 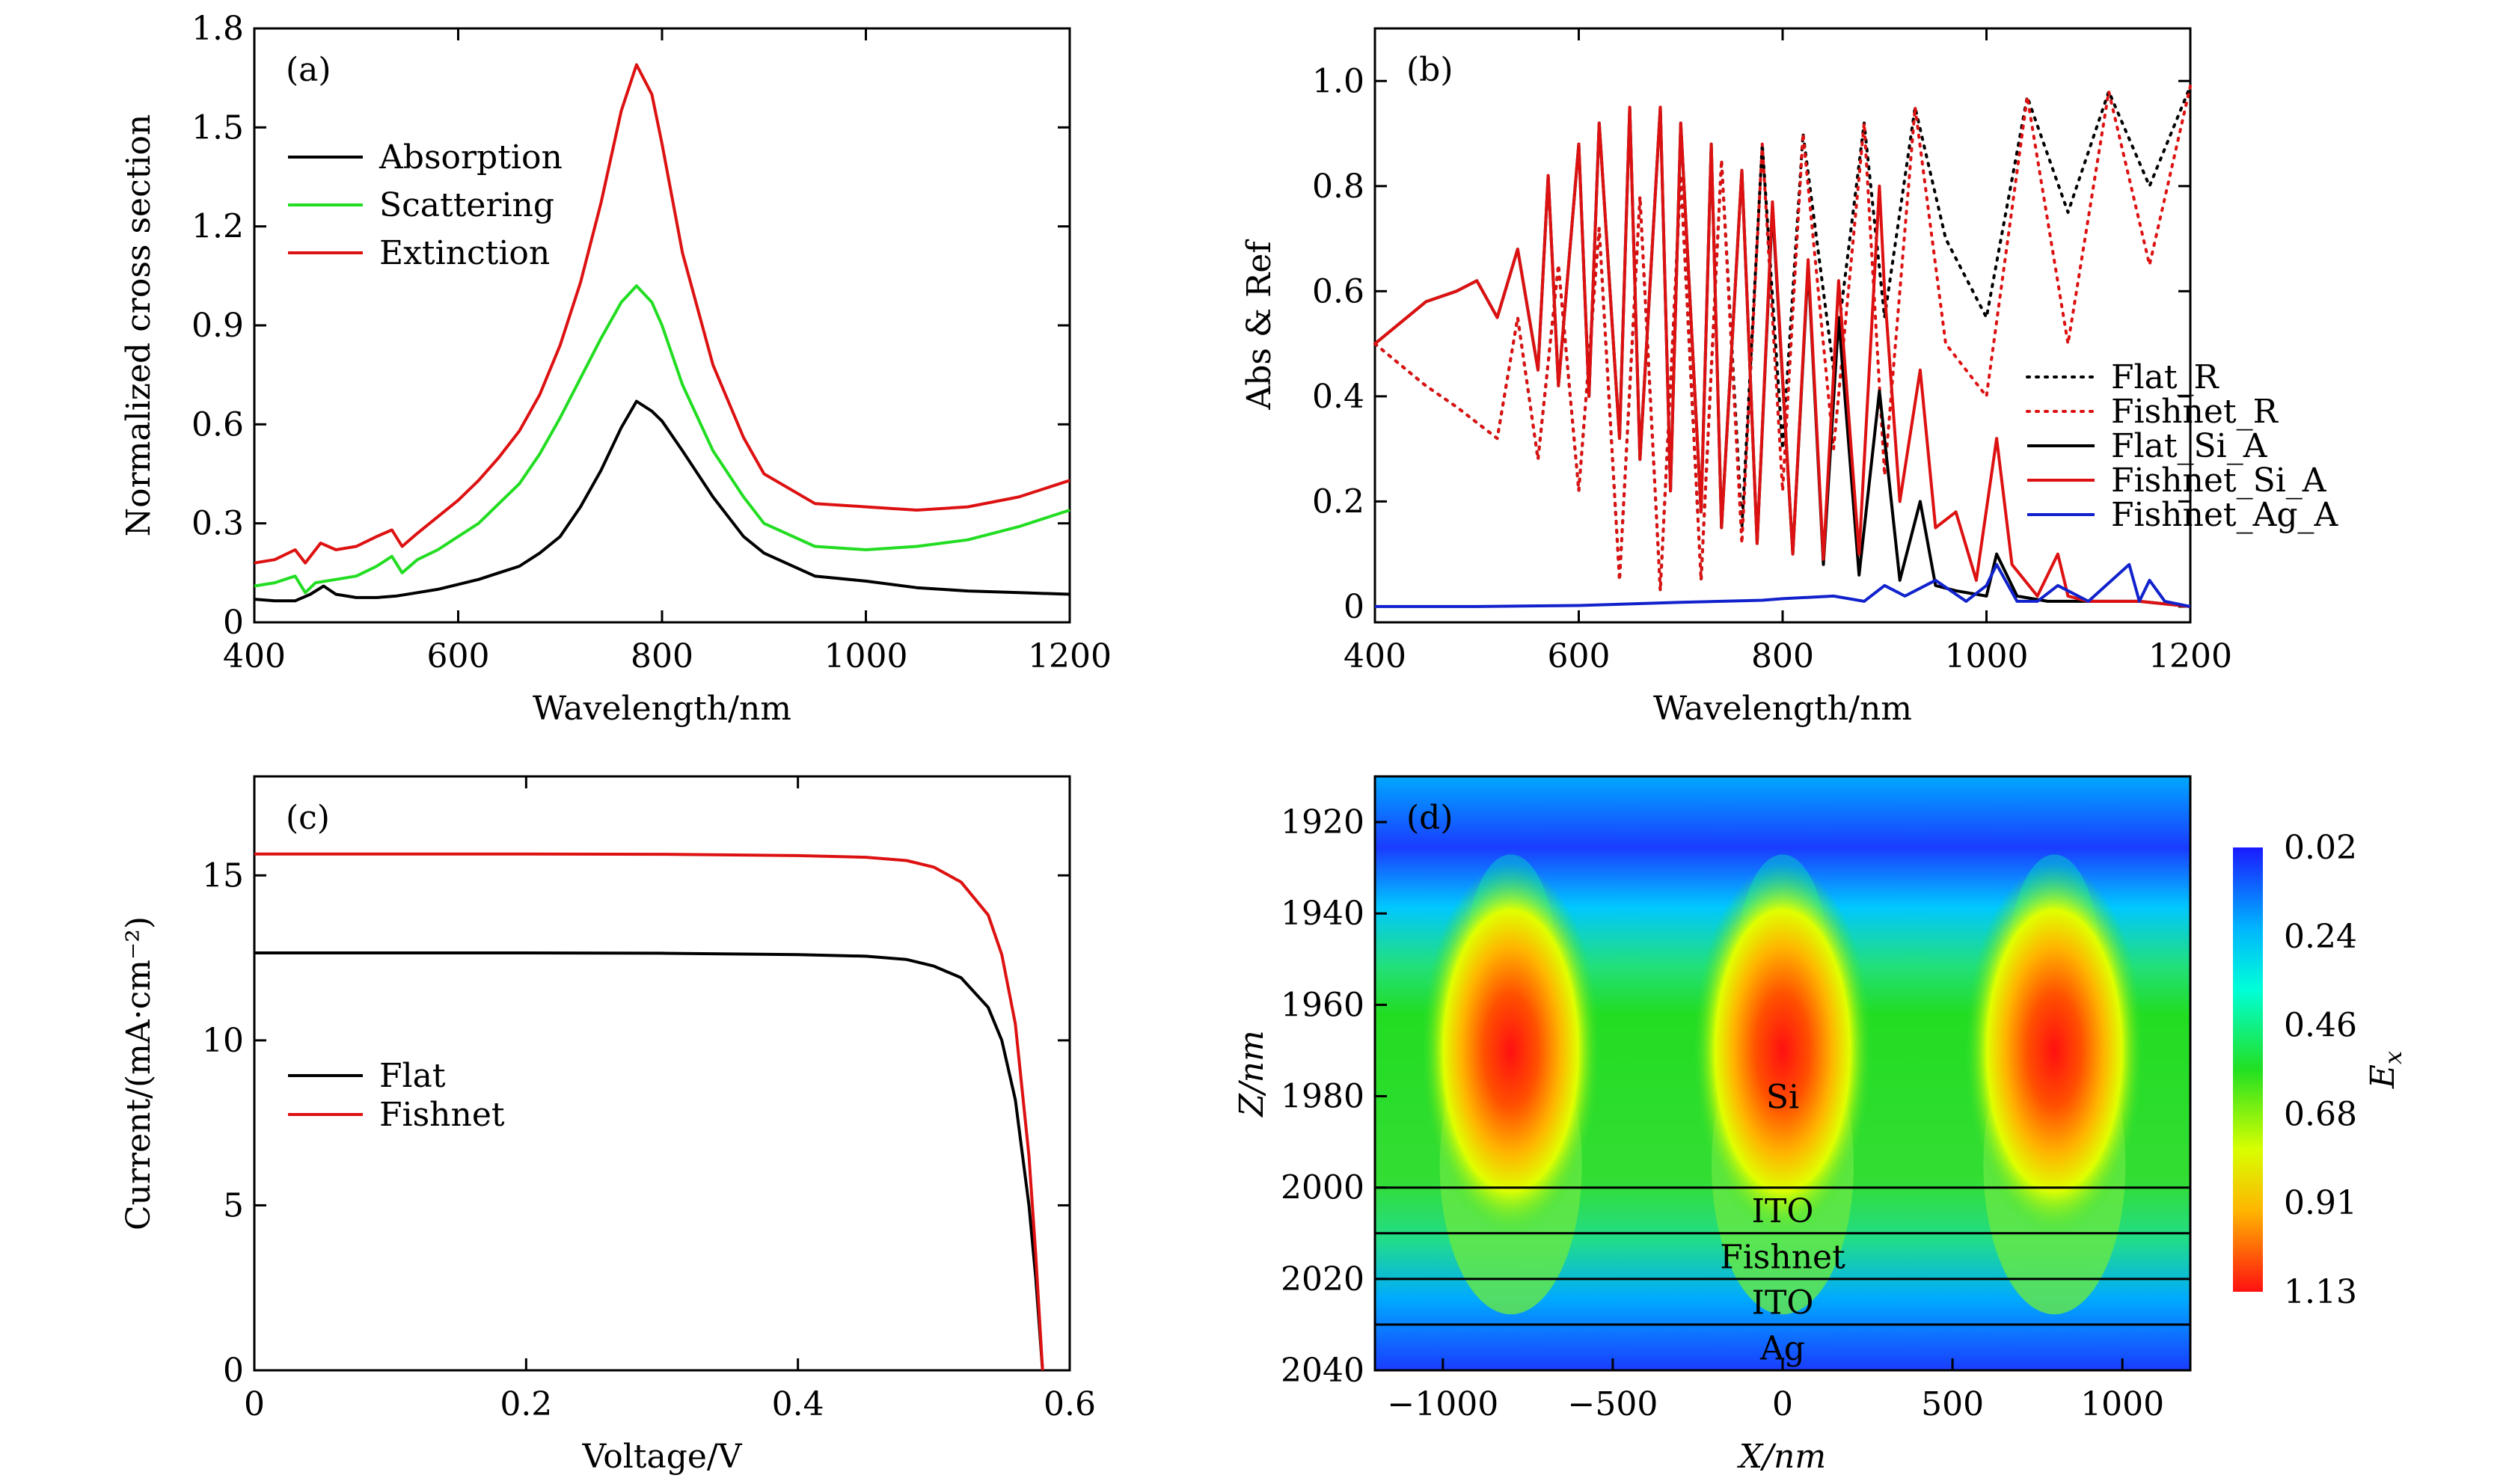 I want to click on panel-label: (c), so click(x=308, y=818).